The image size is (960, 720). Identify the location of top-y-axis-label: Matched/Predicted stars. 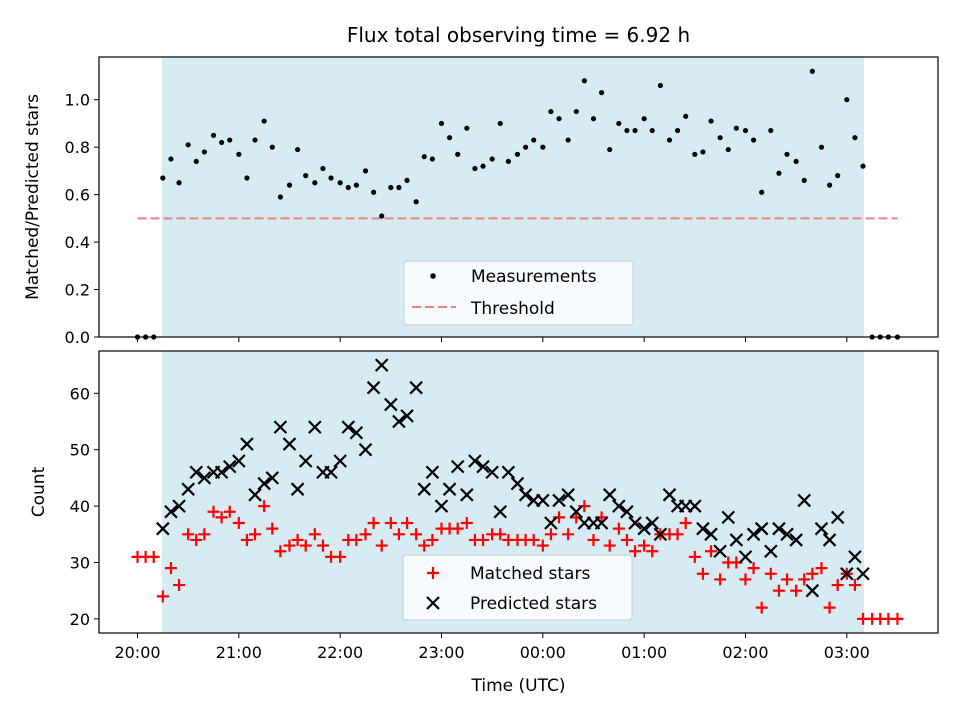
(33, 197).